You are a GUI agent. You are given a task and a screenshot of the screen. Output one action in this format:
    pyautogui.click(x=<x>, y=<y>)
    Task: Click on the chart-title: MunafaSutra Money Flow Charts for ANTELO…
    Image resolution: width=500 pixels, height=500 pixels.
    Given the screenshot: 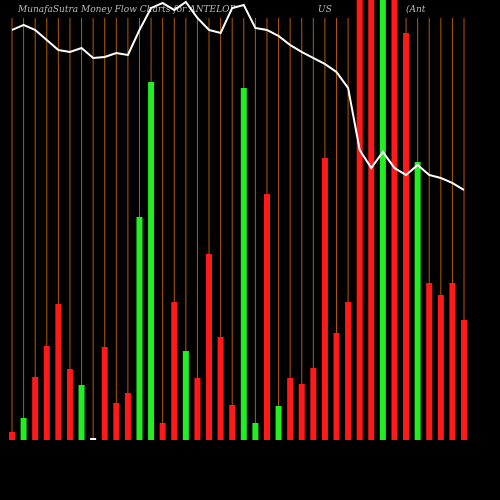 What is the action you would take?
    pyautogui.click(x=126, y=10)
    